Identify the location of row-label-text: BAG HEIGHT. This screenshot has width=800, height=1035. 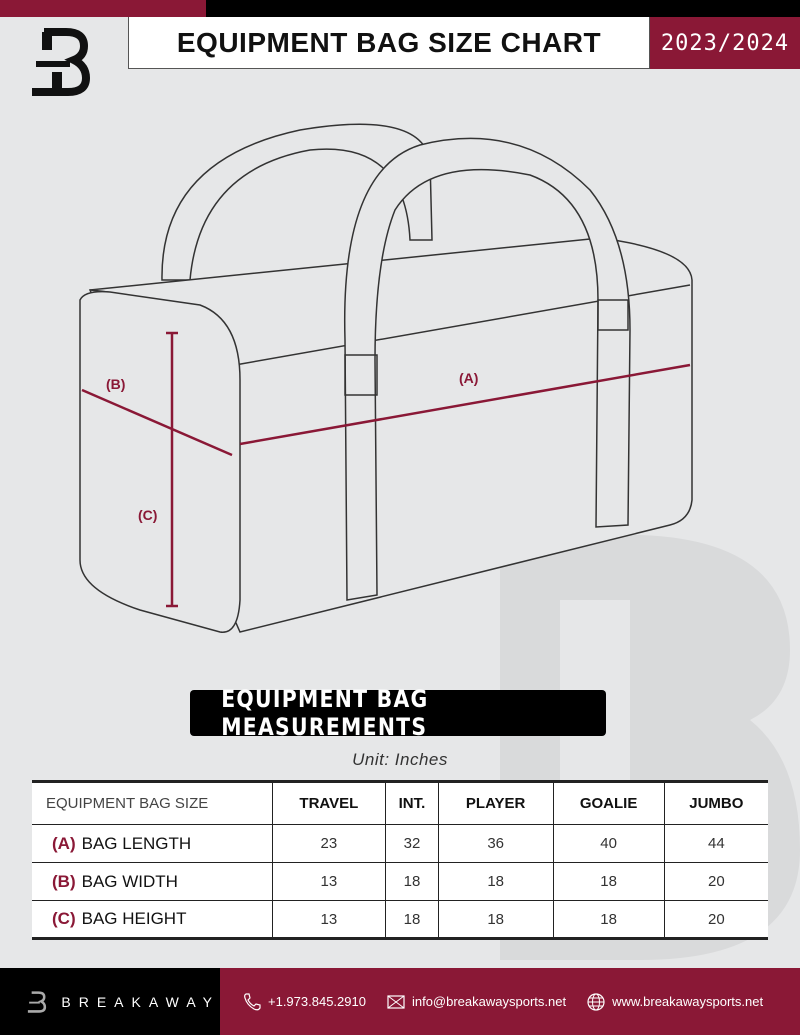
(134, 918).